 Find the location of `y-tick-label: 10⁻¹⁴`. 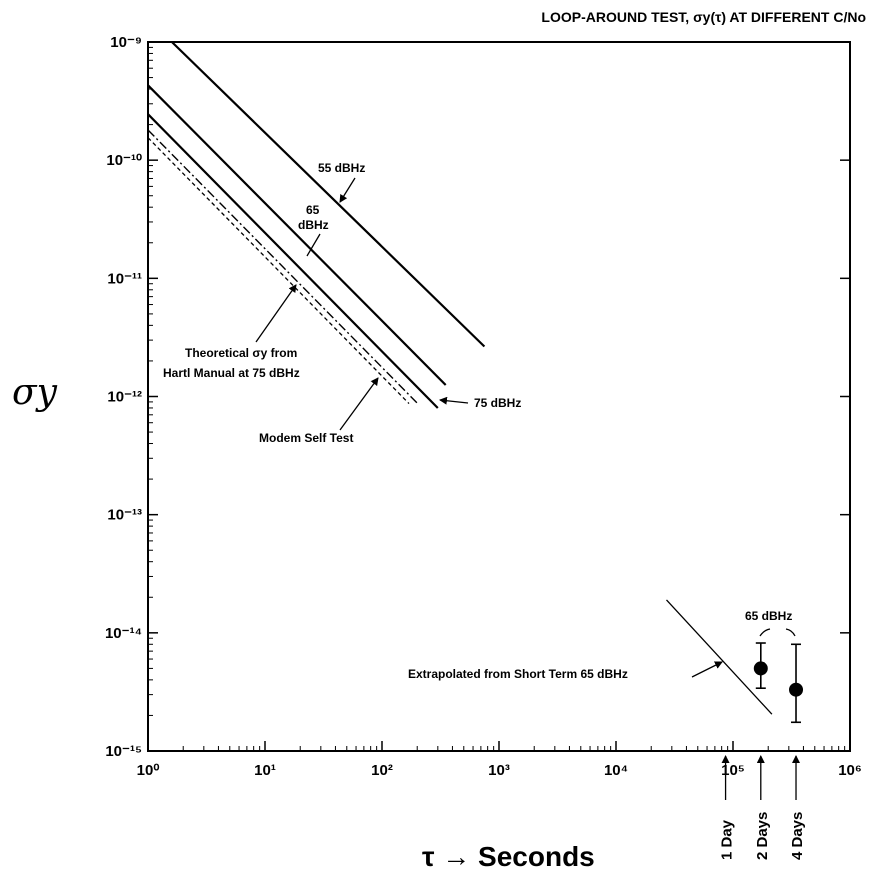

y-tick-label: 10⁻¹⁴ is located at coordinates (123, 633).